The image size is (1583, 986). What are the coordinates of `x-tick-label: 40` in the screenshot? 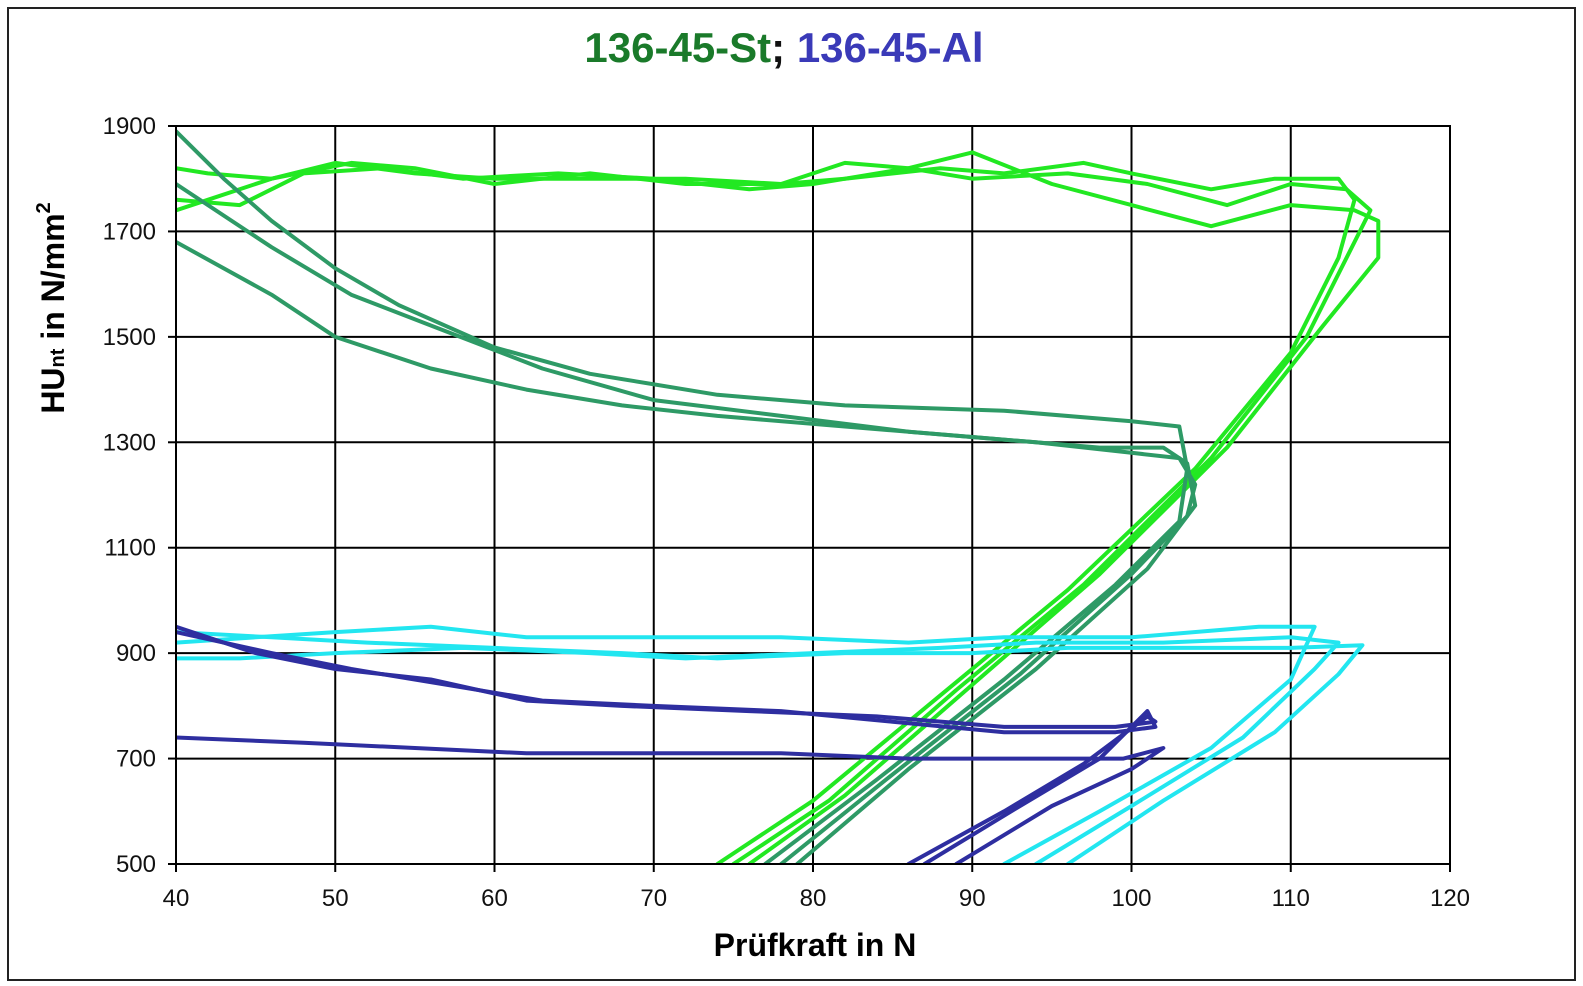 It's located at (176, 898).